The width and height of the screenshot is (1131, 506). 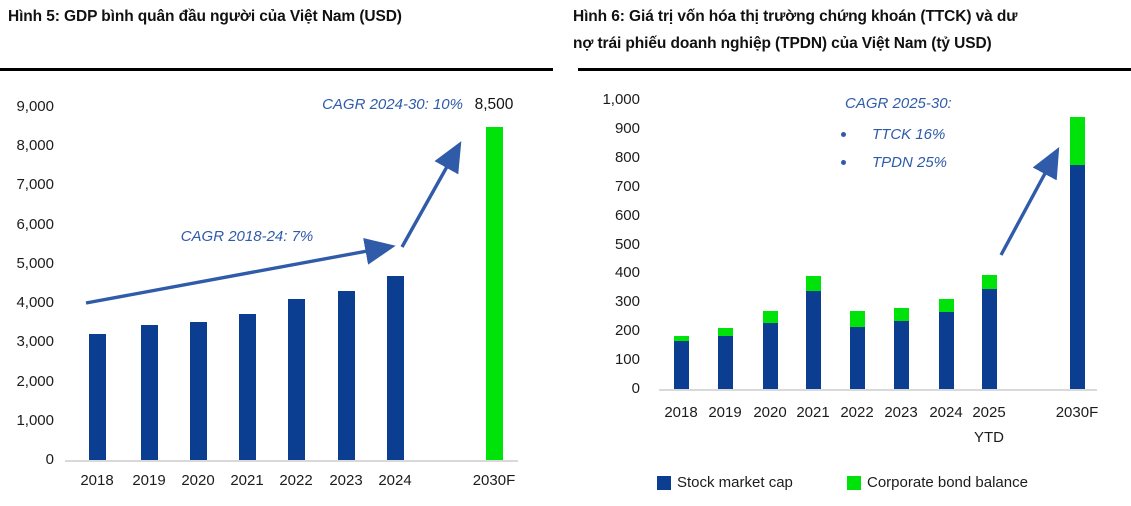 What do you see at coordinates (627, 157) in the screenshot?
I see `y-axis-tick-label: 800` at bounding box center [627, 157].